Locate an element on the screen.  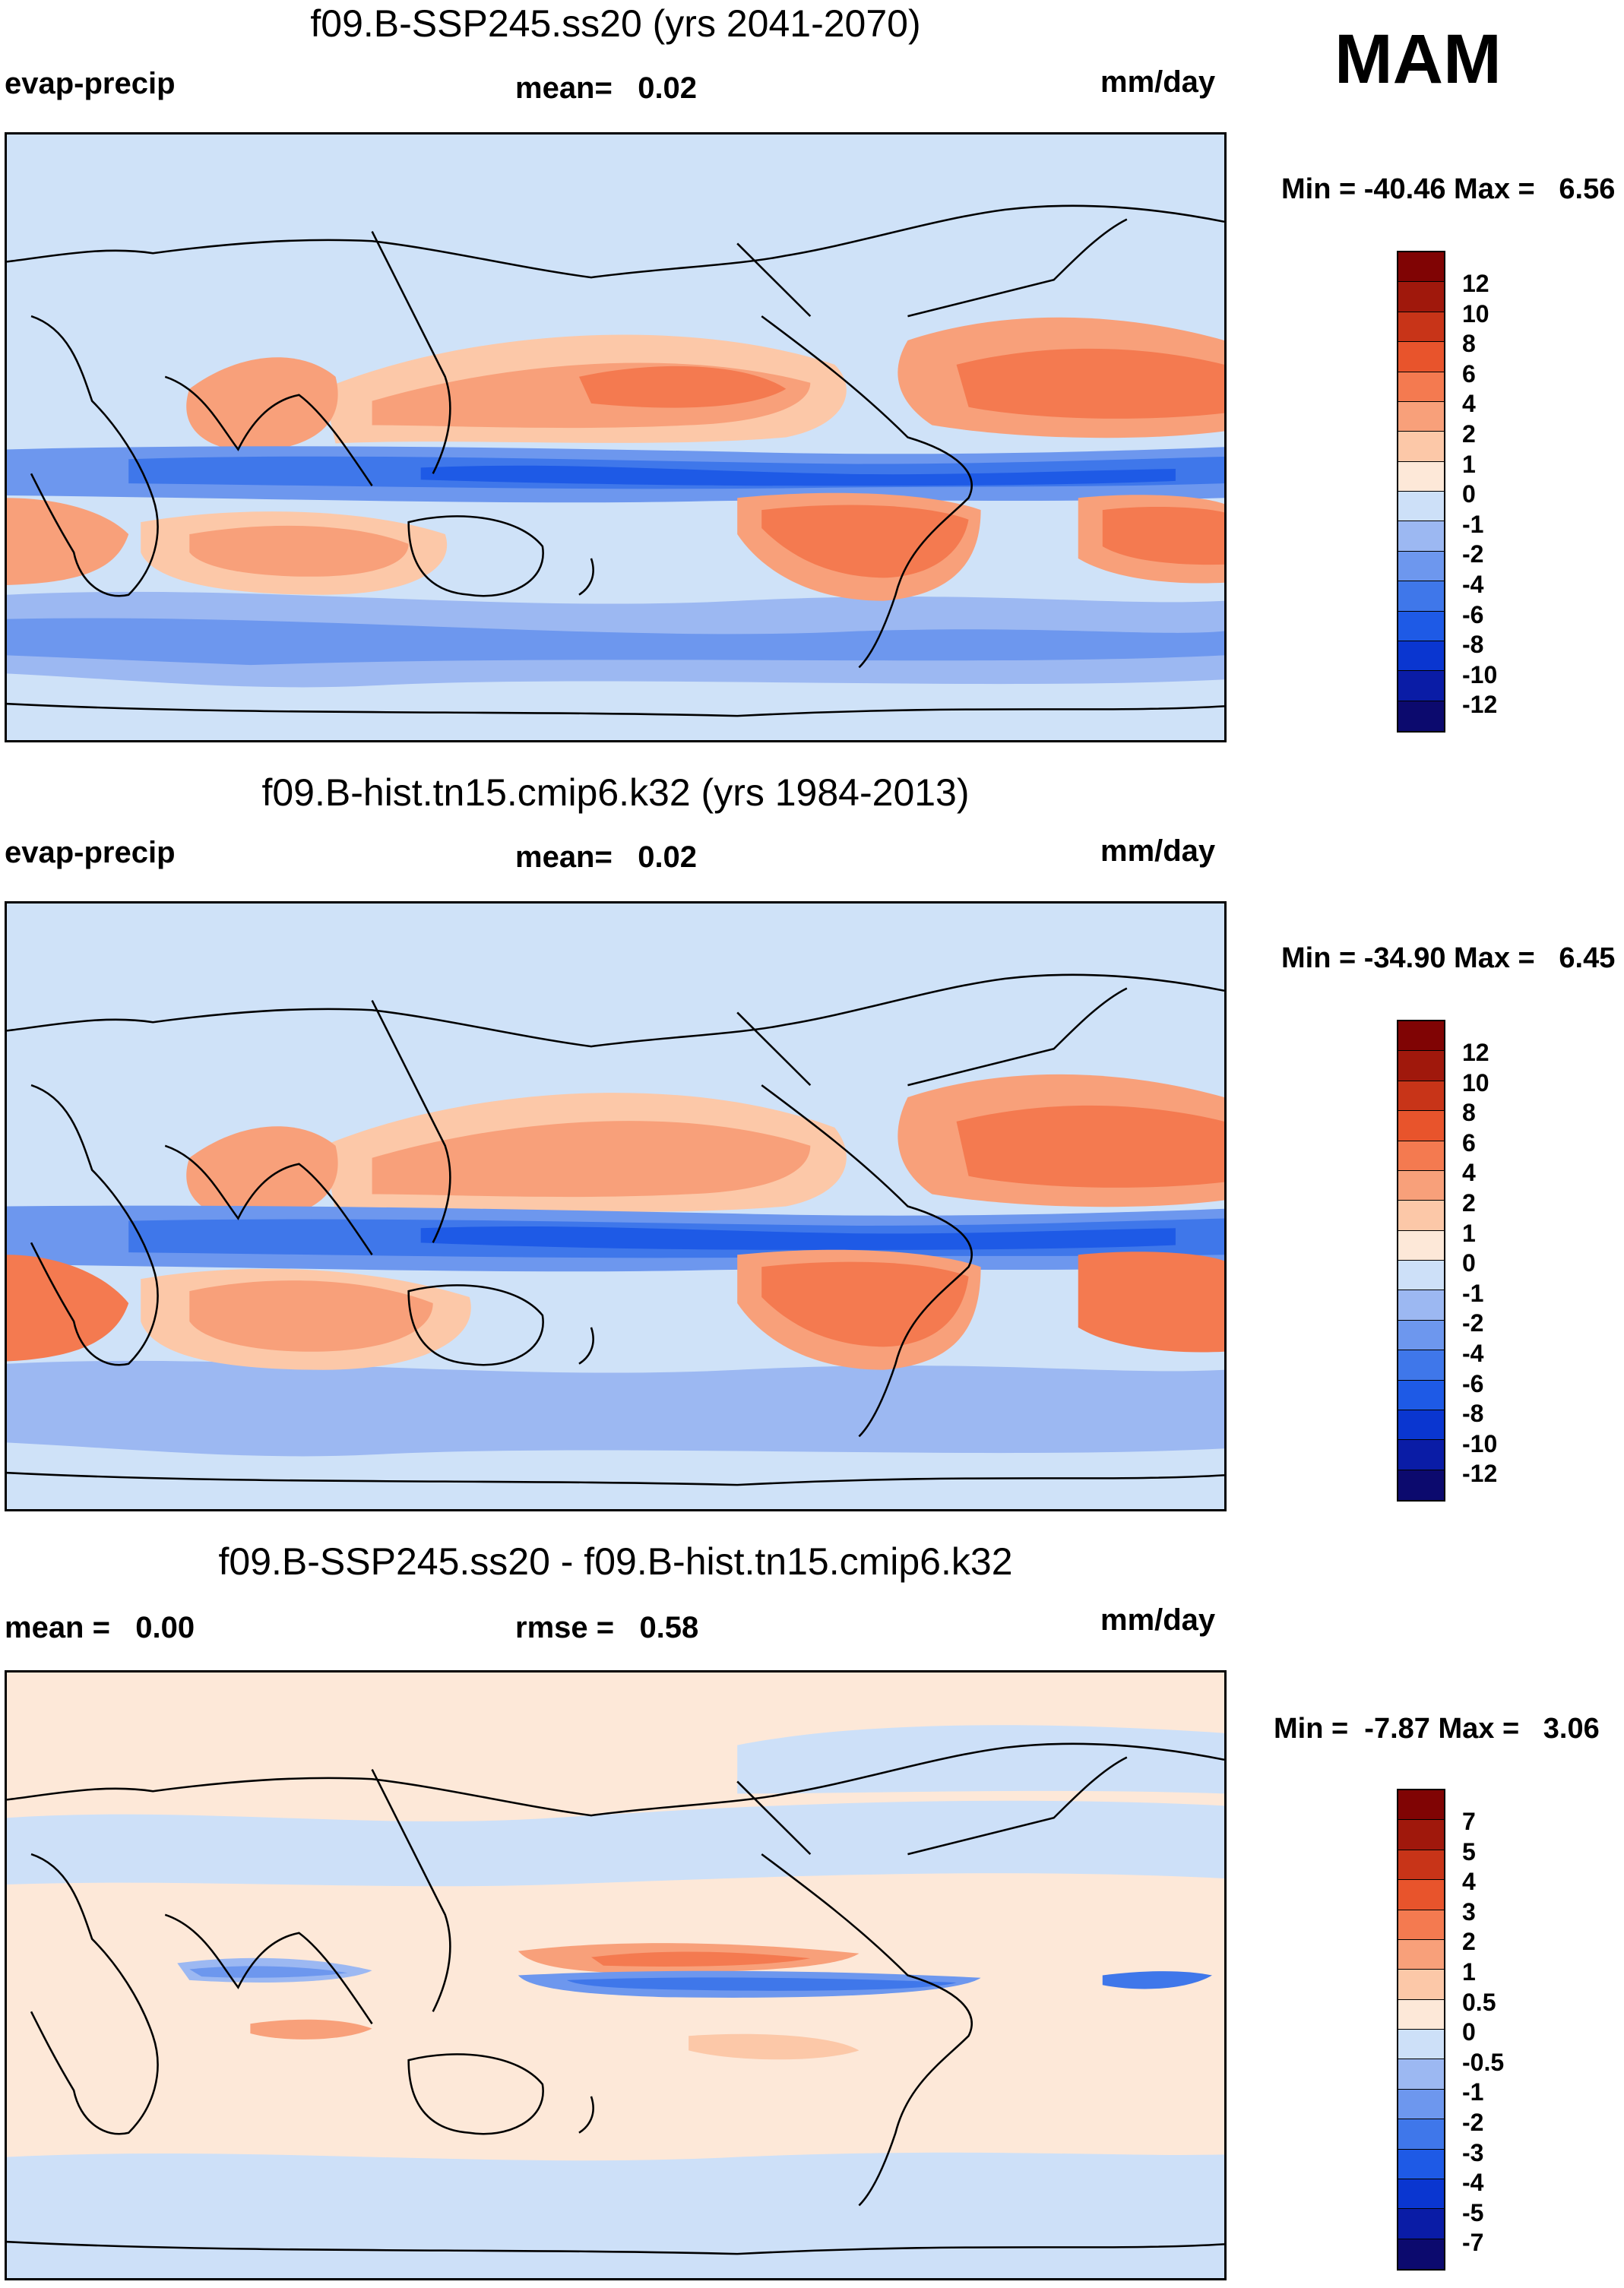
panel-2-variable-label: evap-precip is located at coordinates (90, 852).